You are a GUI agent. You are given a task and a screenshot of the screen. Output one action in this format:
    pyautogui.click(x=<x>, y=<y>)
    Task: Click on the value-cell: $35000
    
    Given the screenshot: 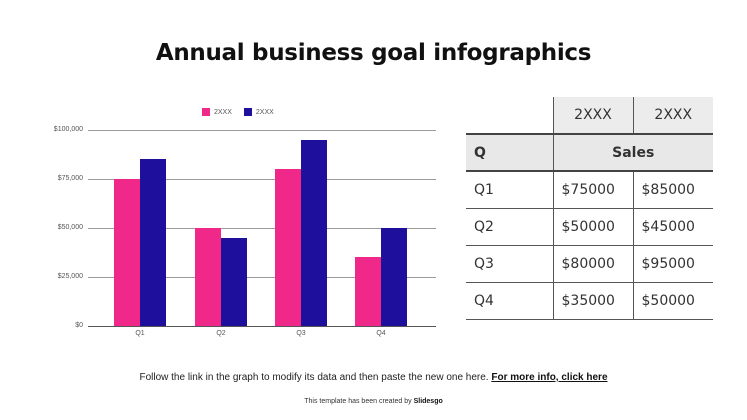 What is the action you would take?
    pyautogui.click(x=592, y=301)
    